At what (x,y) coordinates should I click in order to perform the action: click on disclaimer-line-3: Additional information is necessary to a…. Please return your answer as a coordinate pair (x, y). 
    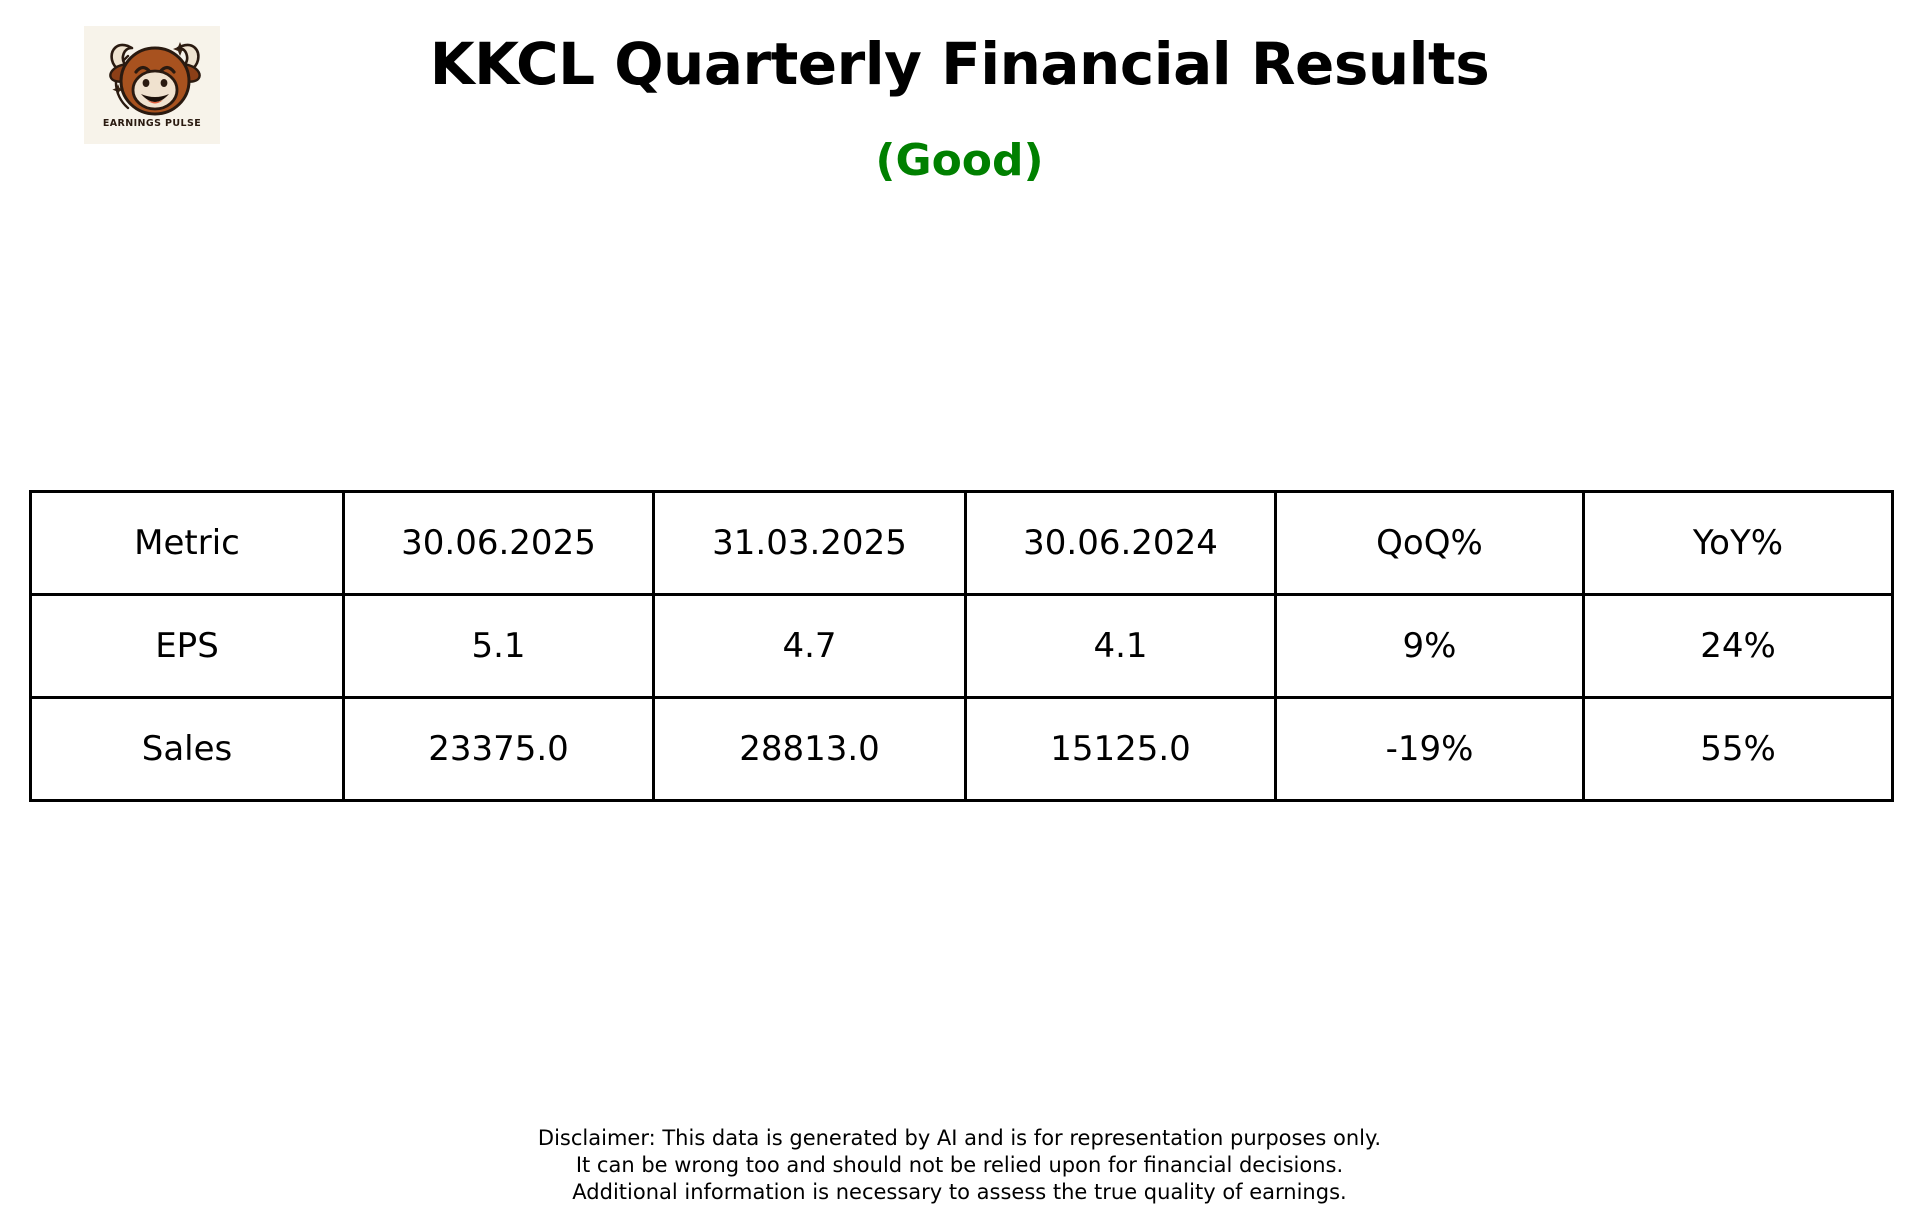
    Looking at the image, I should click on (959, 1192).